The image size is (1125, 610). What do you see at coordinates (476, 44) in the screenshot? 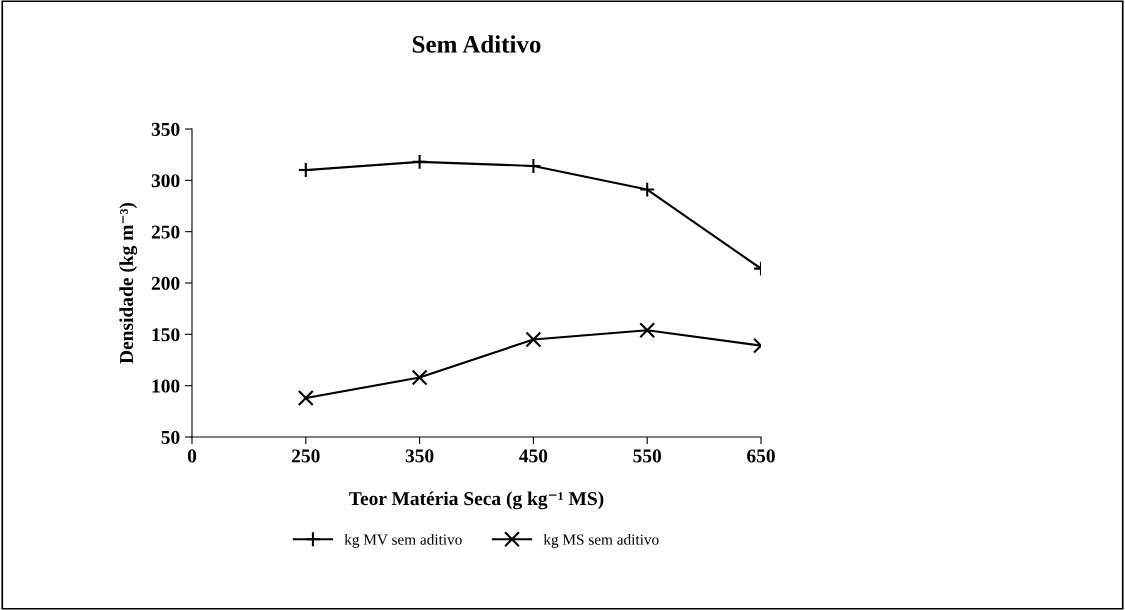
I see `chart-title: Sem Aditivo` at bounding box center [476, 44].